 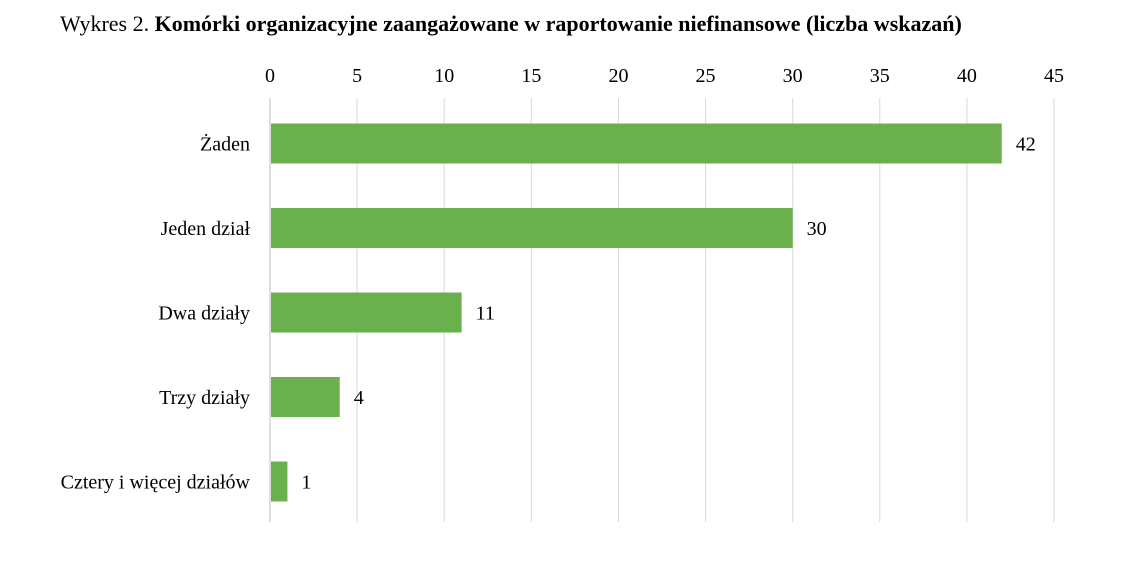 I want to click on category-label: Jeden dział, so click(x=206, y=229).